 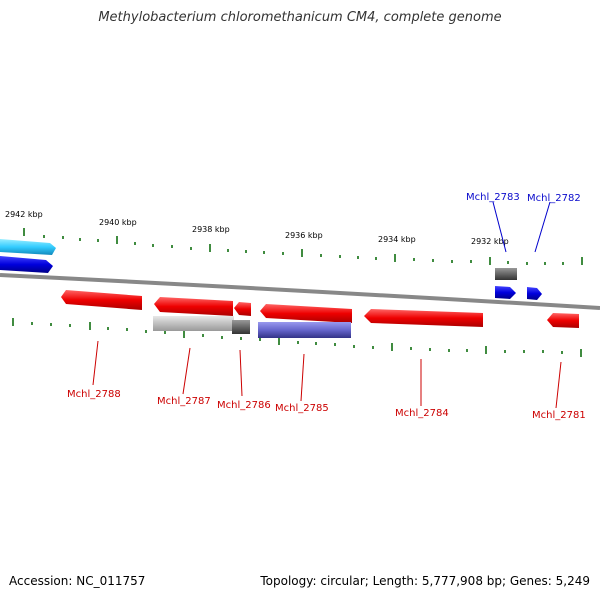 What do you see at coordinates (118, 222) in the screenshot?
I see `tick-label-2940: 2940 kbp` at bounding box center [118, 222].